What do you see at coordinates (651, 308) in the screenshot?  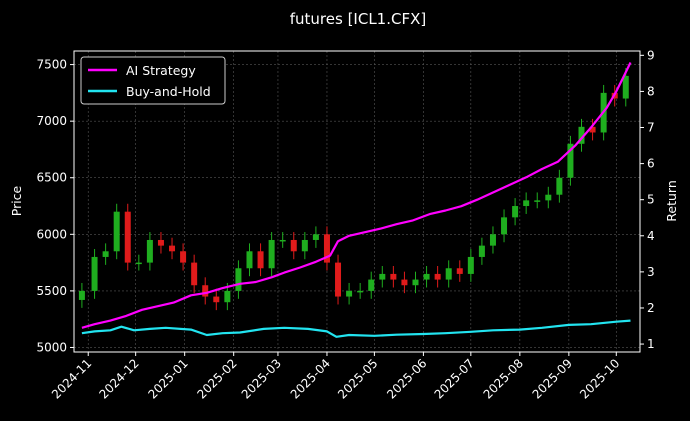 I see `y2-tick-label: 2` at bounding box center [651, 308].